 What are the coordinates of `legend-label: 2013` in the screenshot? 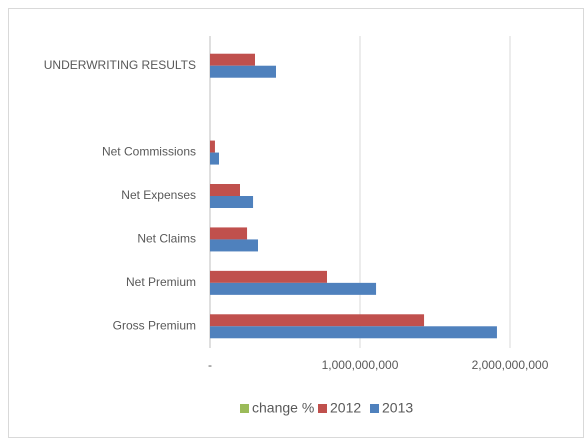 It's located at (397, 408).